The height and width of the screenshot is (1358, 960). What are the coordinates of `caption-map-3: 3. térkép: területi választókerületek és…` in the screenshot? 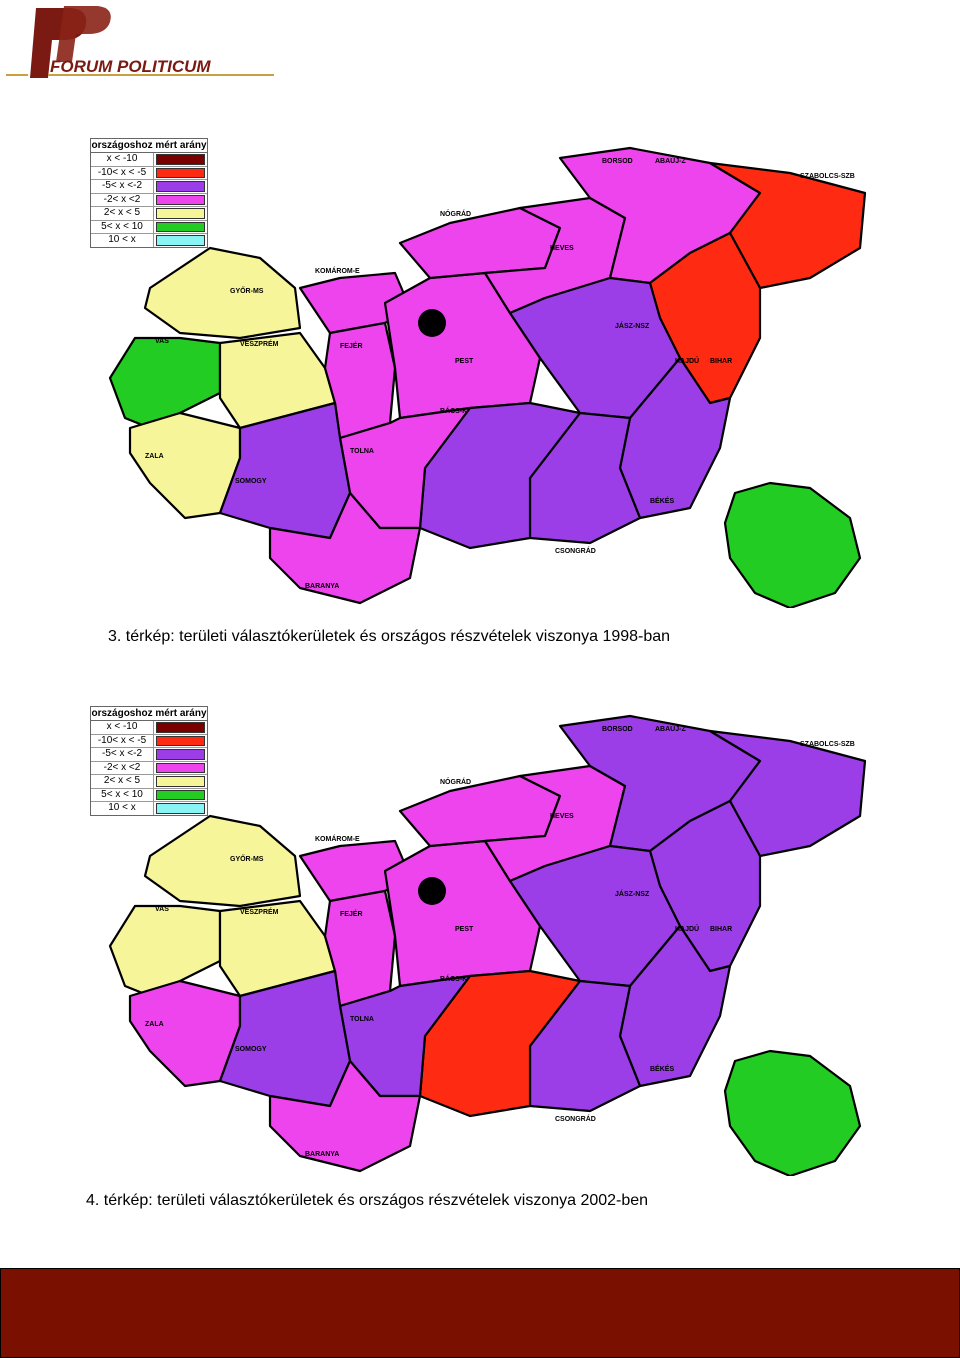 It's located at (389, 636).